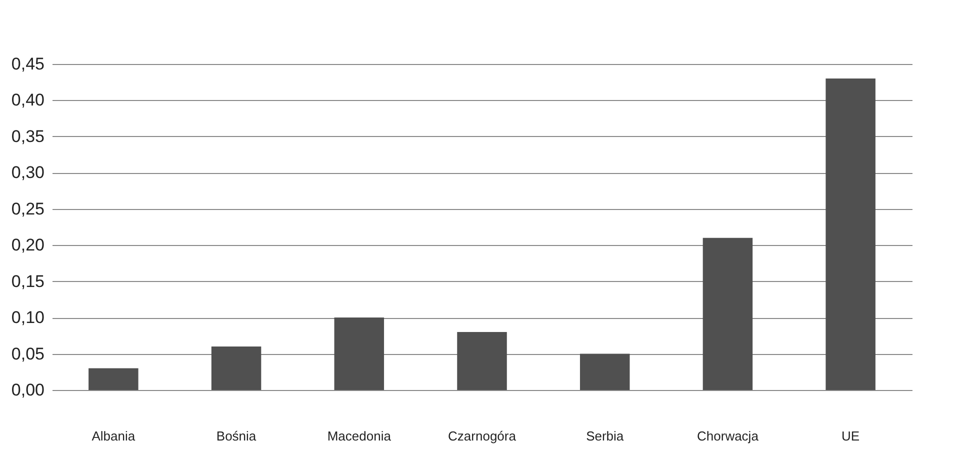 Image resolution: width=971 pixels, height=456 pixels. Describe the element at coordinates (236, 436) in the screenshot. I see `x-tick-label: Bośnia` at that location.